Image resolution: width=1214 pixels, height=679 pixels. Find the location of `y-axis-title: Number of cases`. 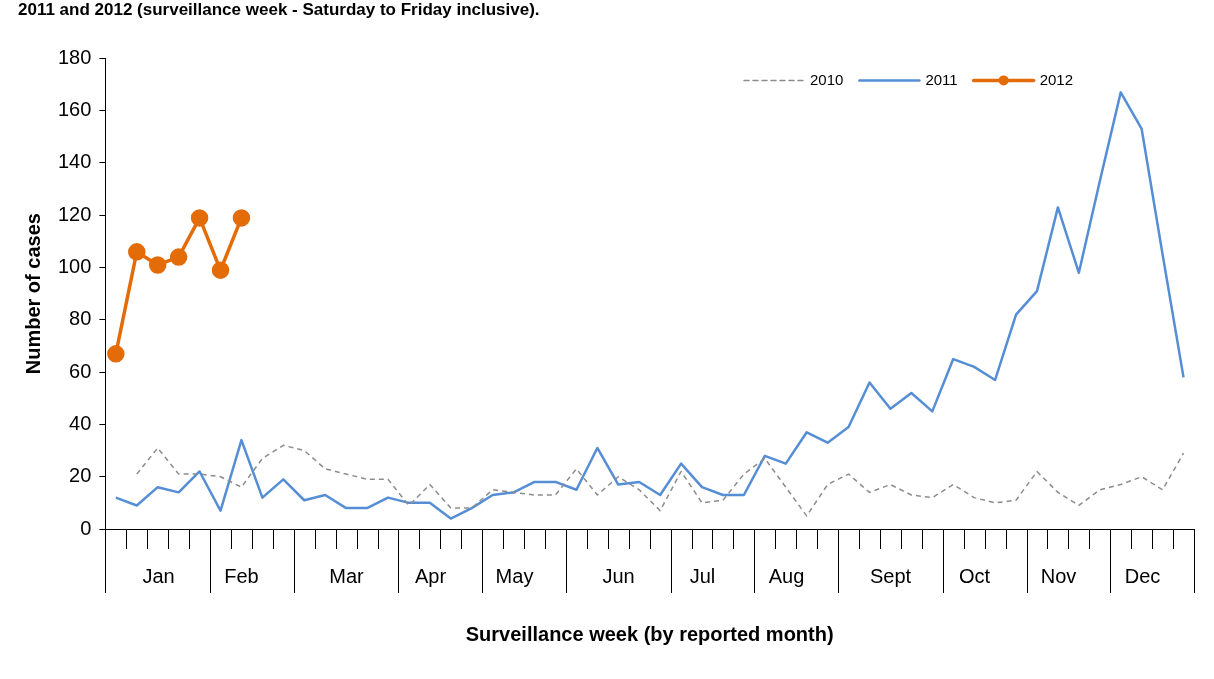

y-axis-title: Number of cases is located at coordinates (32, 294).